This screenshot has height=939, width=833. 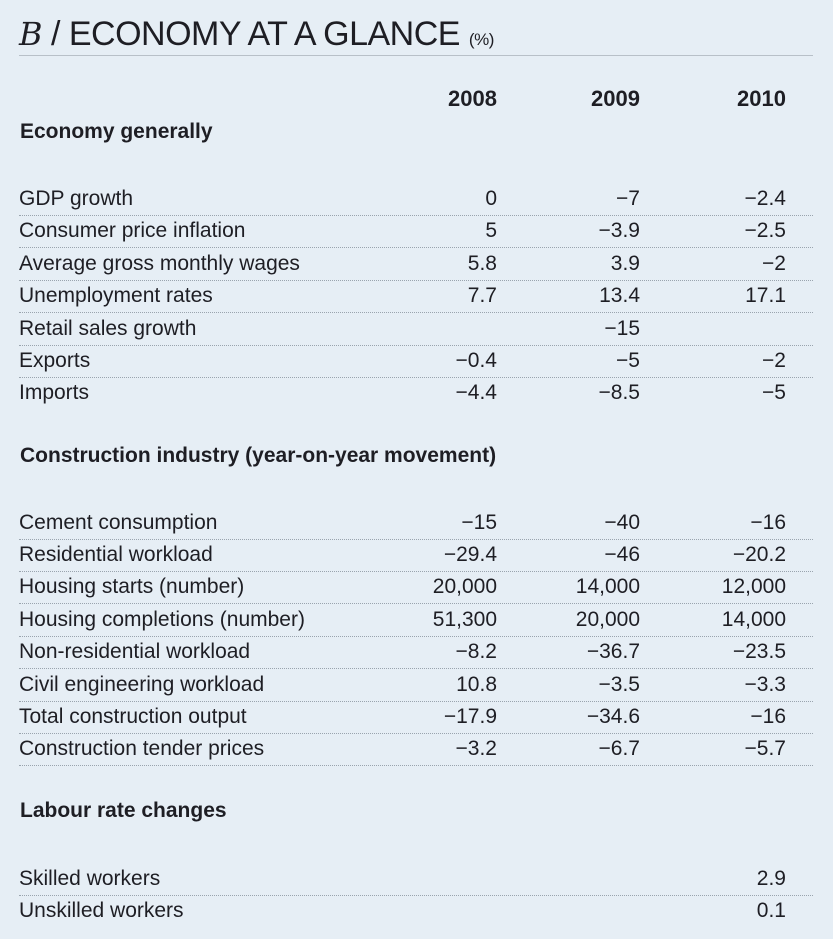 I want to click on cell-2008: −15, so click(x=479, y=522).